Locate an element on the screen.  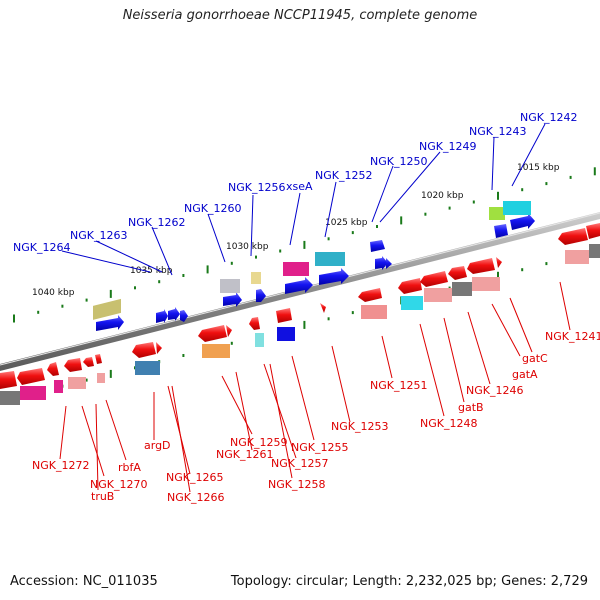
gene-ngk-1259-arrow is located at coordinates (212, 333).